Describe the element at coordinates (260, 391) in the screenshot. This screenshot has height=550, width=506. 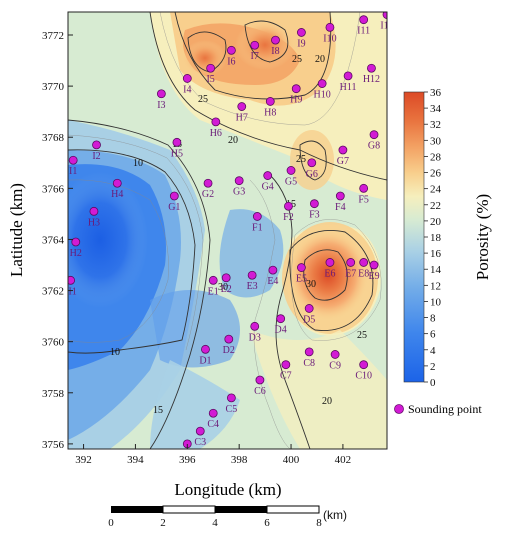
I see `sounding-point-label: C6` at that location.